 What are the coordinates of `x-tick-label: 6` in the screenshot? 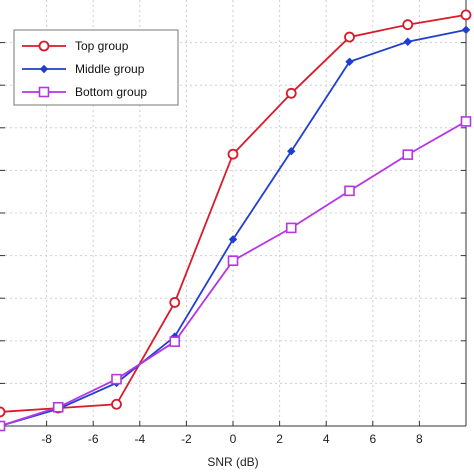 It's located at (372, 439).